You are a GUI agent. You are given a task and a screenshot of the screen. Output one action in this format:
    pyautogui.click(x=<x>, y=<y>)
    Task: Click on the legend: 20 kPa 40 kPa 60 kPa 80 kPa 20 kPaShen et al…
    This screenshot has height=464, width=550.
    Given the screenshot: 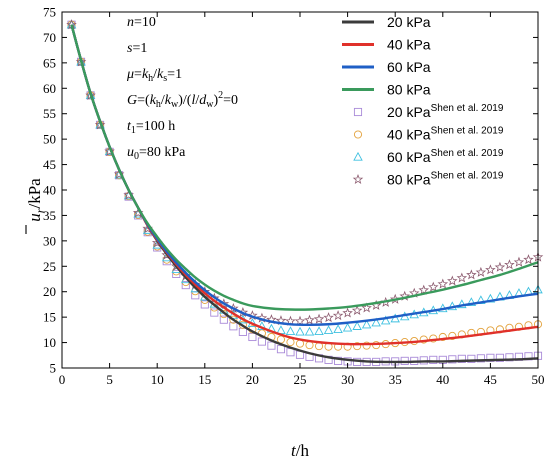 What is the action you would take?
    pyautogui.click(x=423, y=101)
    